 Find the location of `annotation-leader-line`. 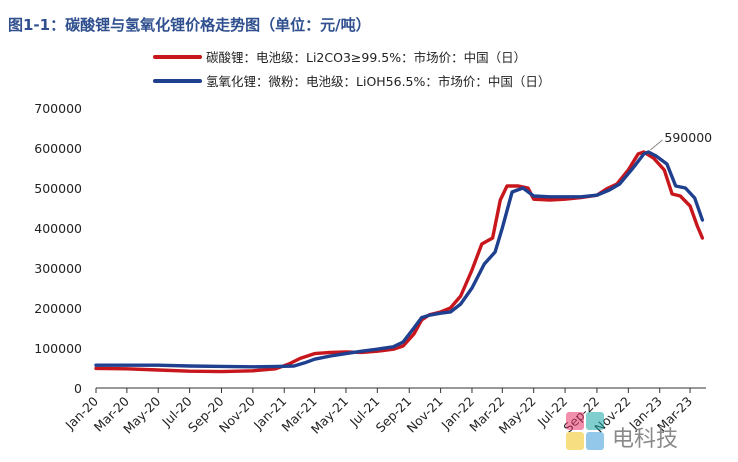

annotation-leader-line is located at coordinates (656, 145).